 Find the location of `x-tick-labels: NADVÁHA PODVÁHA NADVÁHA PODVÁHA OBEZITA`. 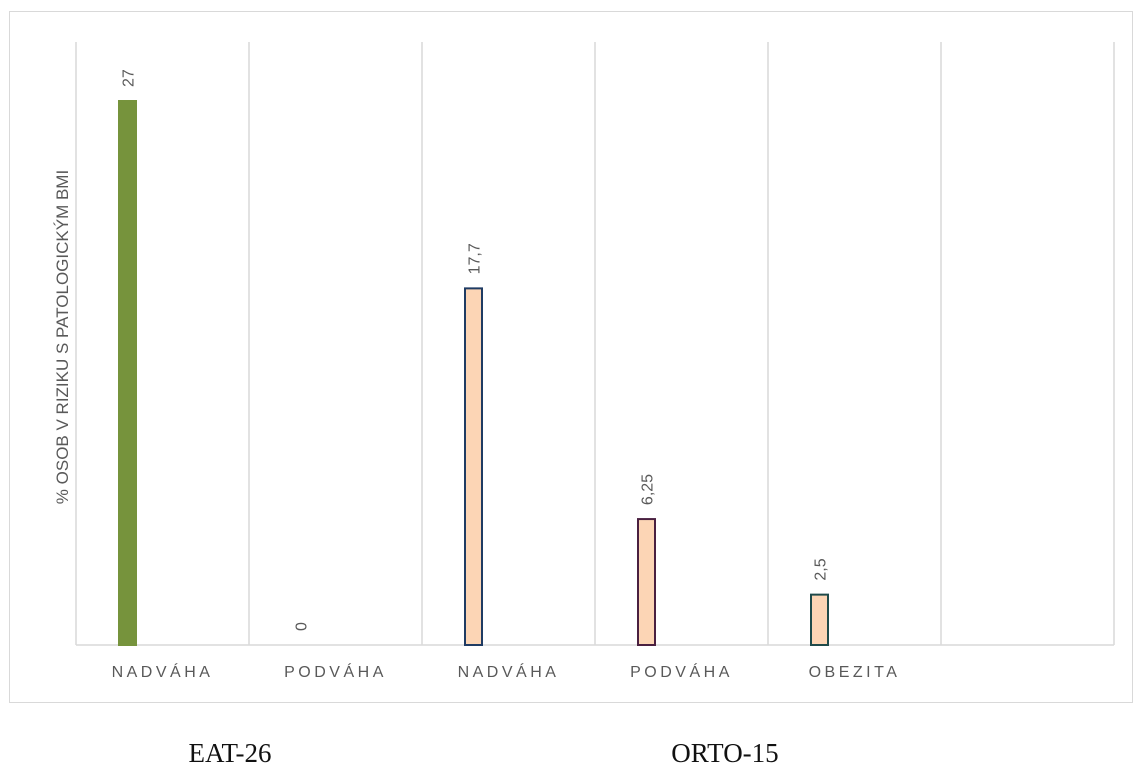

x-tick-labels: NADVÁHA PODVÁHA NADVÁHA PODVÁHA OBEZITA is located at coordinates (506, 671).